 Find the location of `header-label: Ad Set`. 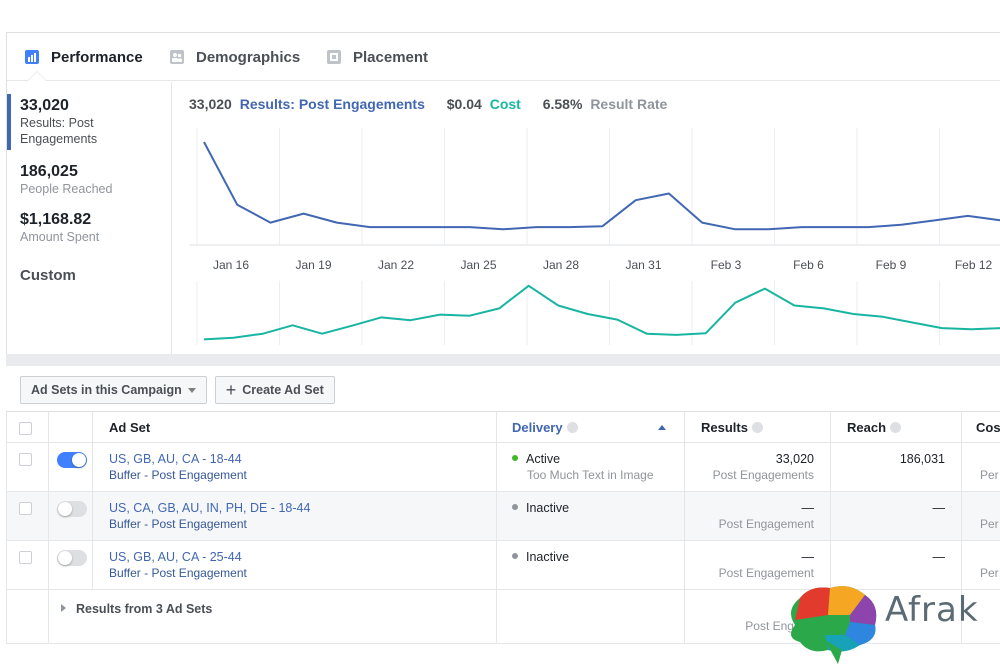

header-label: Ad Set is located at coordinates (130, 427).